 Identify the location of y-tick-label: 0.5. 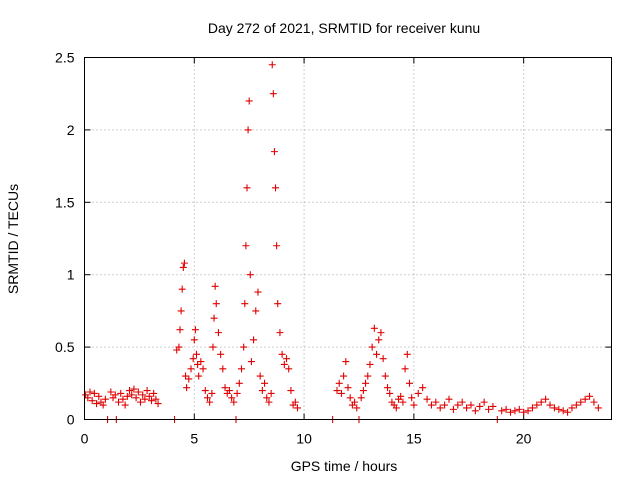
(65, 347).